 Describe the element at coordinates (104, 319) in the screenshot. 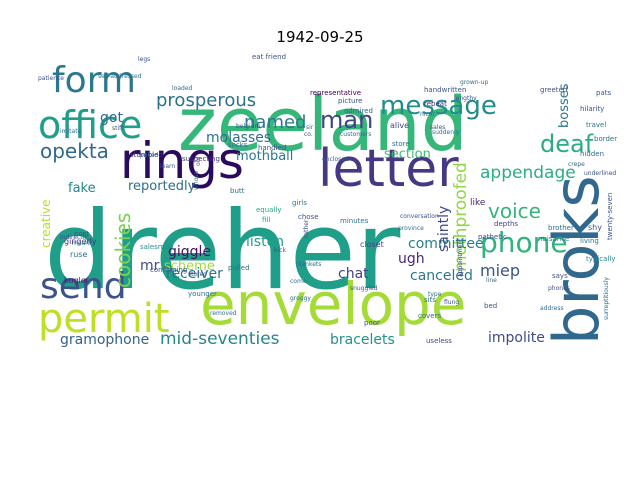

I see `word-permit: permit` at that location.